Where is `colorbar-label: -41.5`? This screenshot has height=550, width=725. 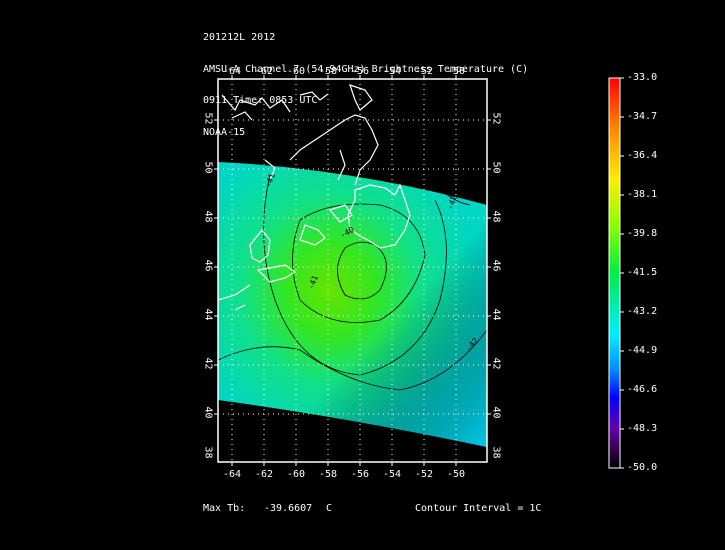
colorbar-label: -41.5 is located at coordinates (642, 272).